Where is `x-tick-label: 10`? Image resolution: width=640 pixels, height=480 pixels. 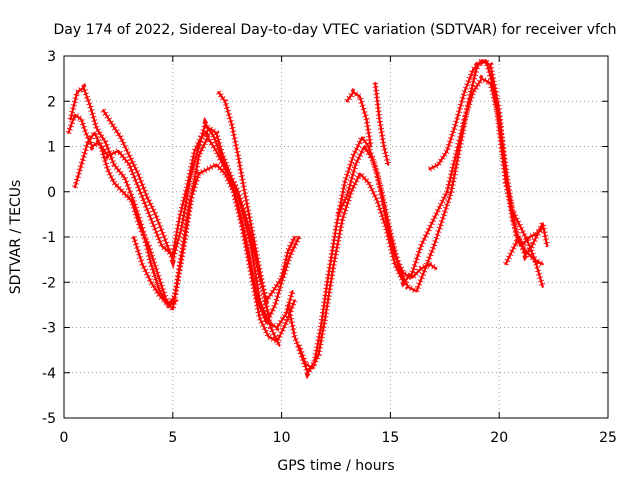
x-tick-label: 10 is located at coordinates (282, 438).